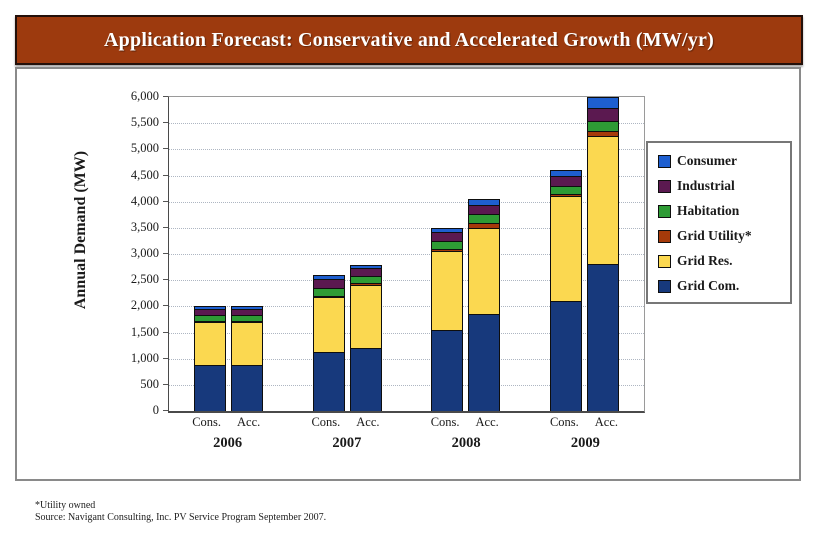 The width and height of the screenshot is (827, 544). Describe the element at coordinates (585, 254) in the screenshot. I see `bar-pair-2009` at that location.